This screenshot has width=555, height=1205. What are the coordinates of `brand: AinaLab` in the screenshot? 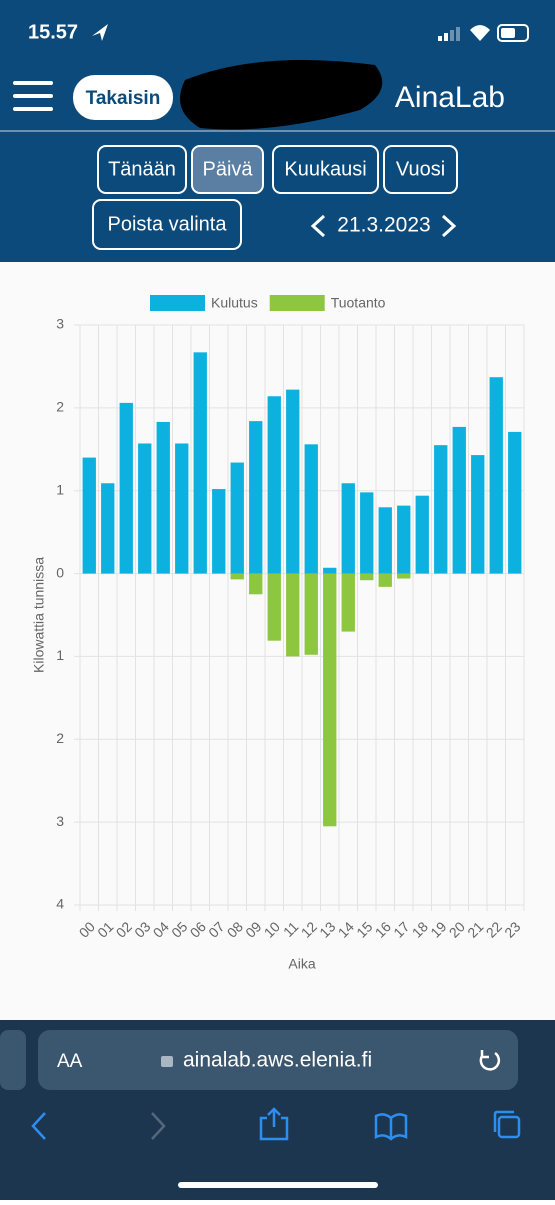 It's located at (450, 97).